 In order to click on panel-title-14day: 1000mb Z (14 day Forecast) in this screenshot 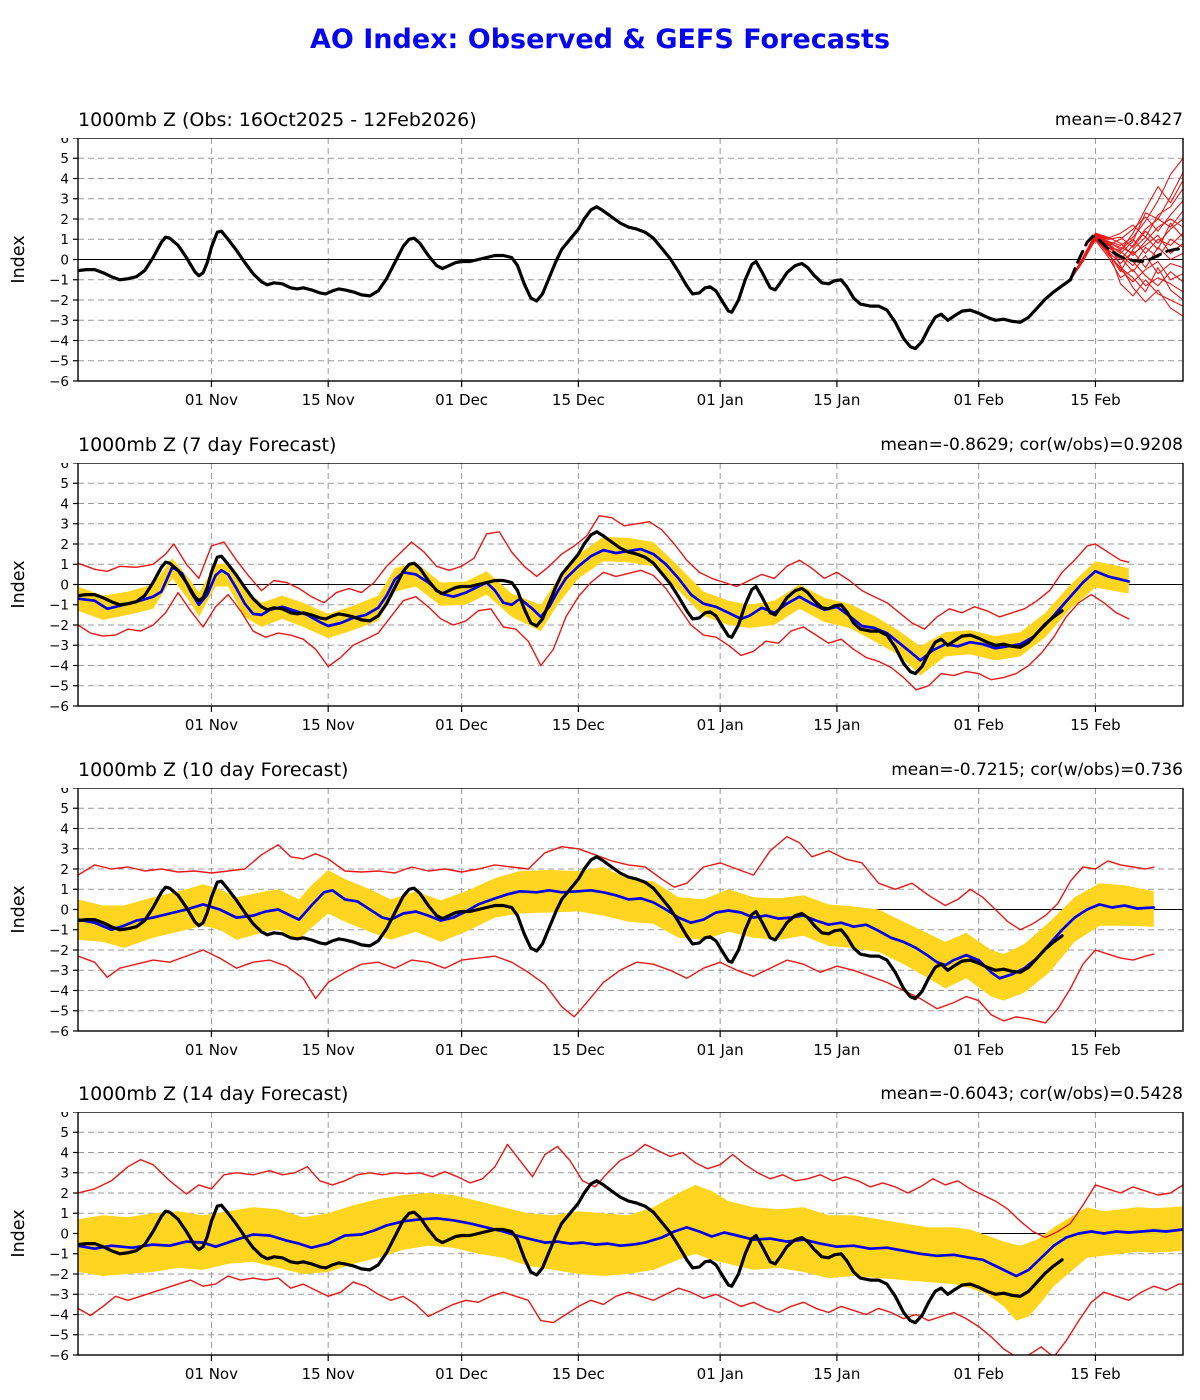, I will do `click(213, 1094)`.